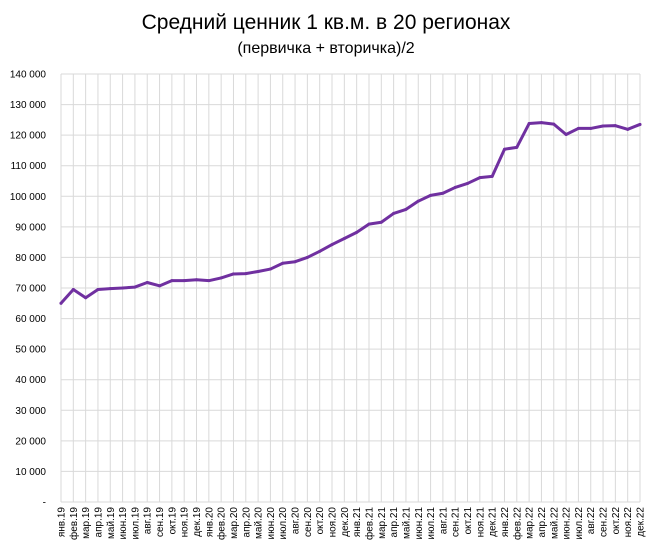  What do you see at coordinates (419, 523) in the screenshot?
I see `x-tick-label: июн.21` at bounding box center [419, 523].